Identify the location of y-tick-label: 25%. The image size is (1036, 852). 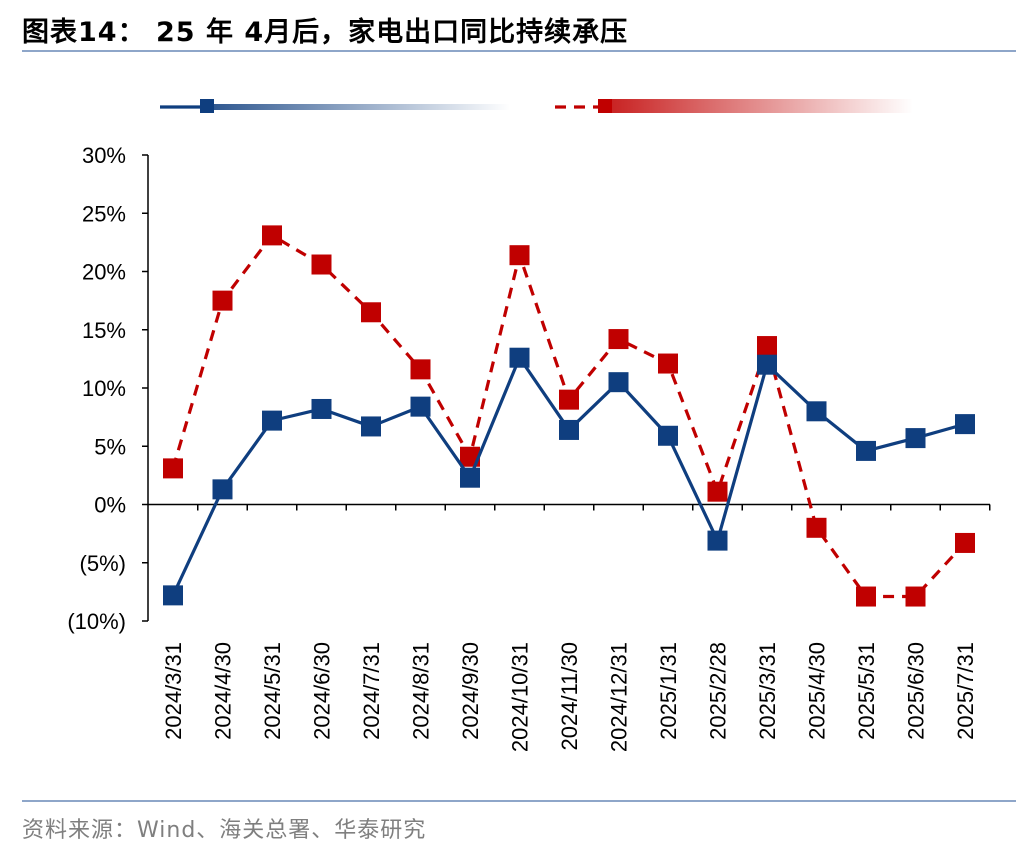
(104, 213).